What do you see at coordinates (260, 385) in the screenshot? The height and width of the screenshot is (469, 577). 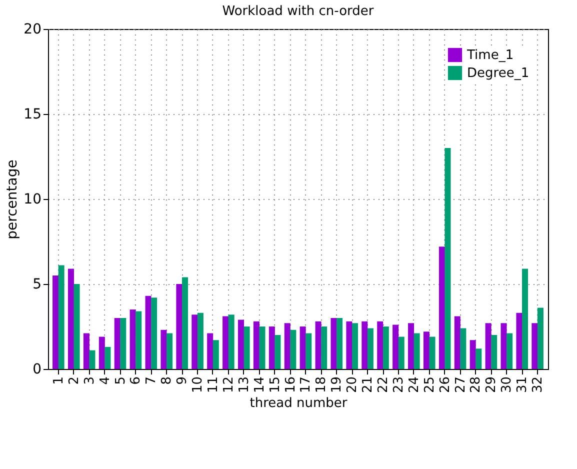 I see `x-tick-label: 14` at bounding box center [260, 385].